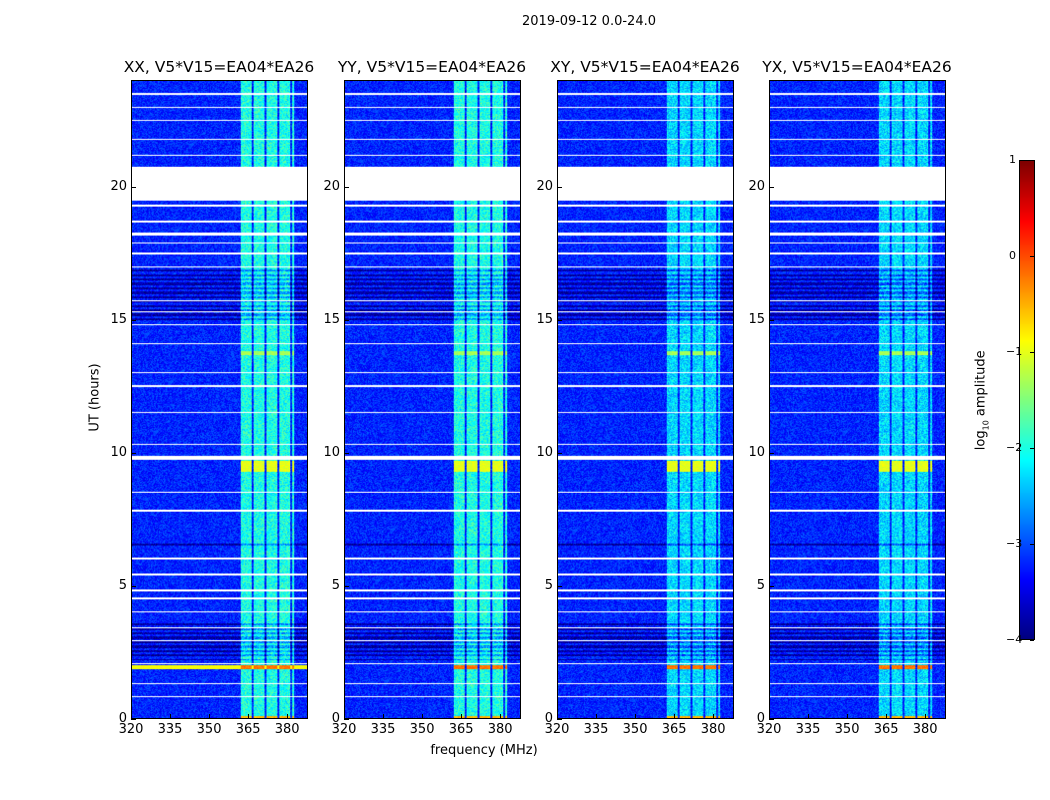  I want to click on heatmap-panel-xy, so click(645, 399).